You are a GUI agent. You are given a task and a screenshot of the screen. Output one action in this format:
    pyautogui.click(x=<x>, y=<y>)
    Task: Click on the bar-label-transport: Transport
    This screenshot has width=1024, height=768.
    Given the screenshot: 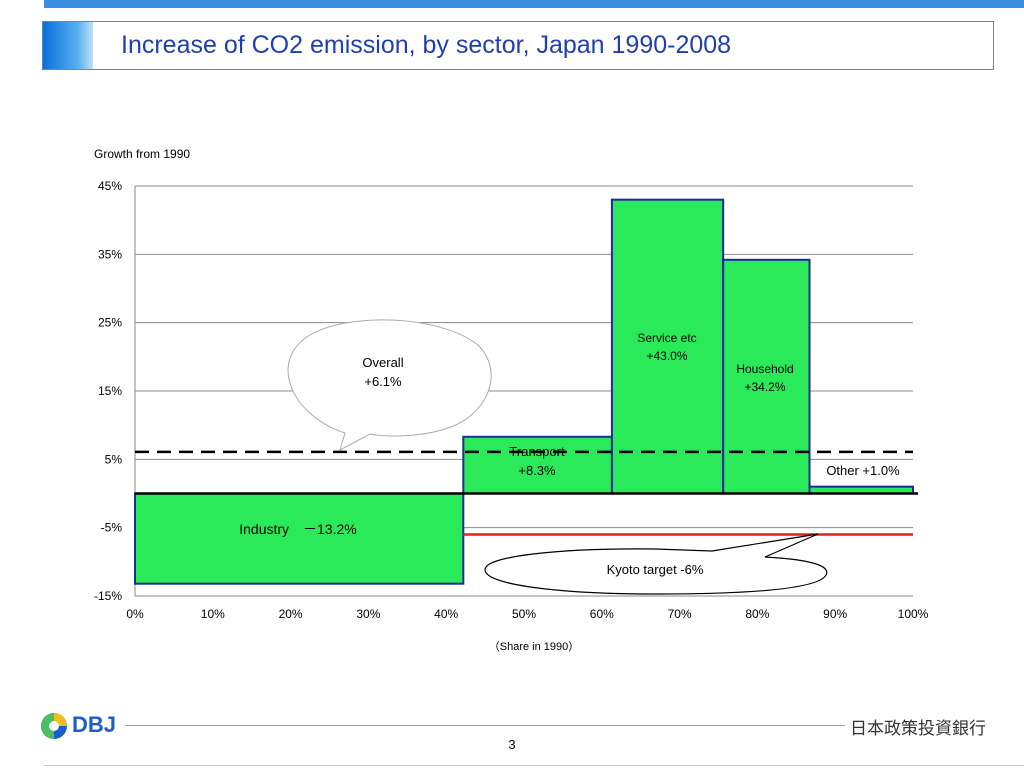 What is the action you would take?
    pyautogui.click(x=537, y=451)
    